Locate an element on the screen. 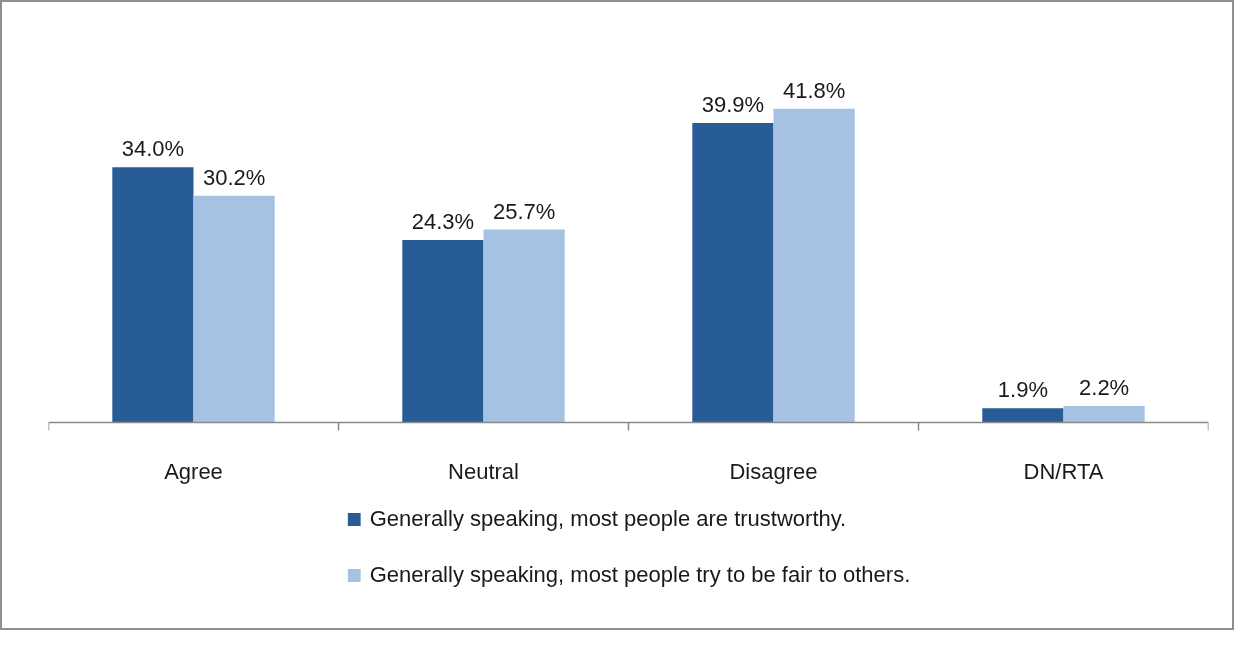 The image size is (1248, 648). data-label: 24.3% is located at coordinates (443, 222).